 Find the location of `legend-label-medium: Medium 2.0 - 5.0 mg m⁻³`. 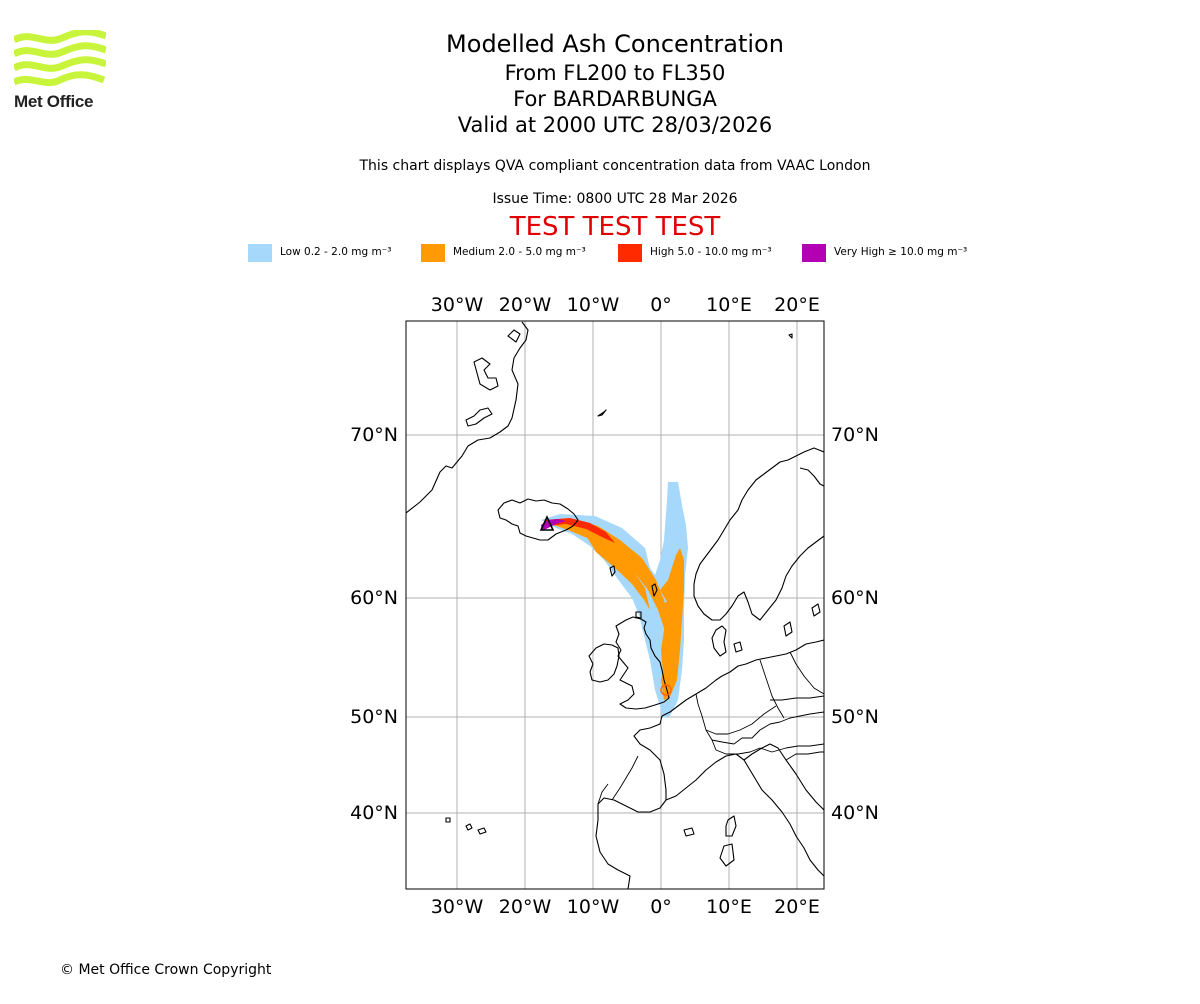

legend-label-medium: Medium 2.0 - 5.0 mg m⁻³ is located at coordinates (519, 252).